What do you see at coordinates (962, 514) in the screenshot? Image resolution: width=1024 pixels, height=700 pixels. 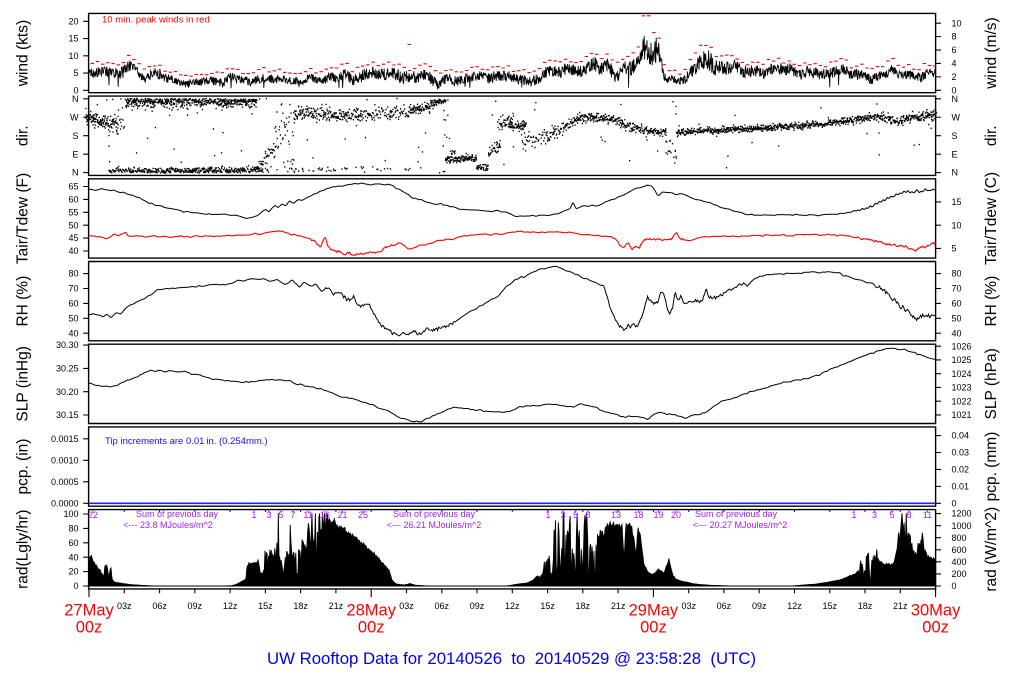 I see `svg-text: 1200` at bounding box center [962, 514].